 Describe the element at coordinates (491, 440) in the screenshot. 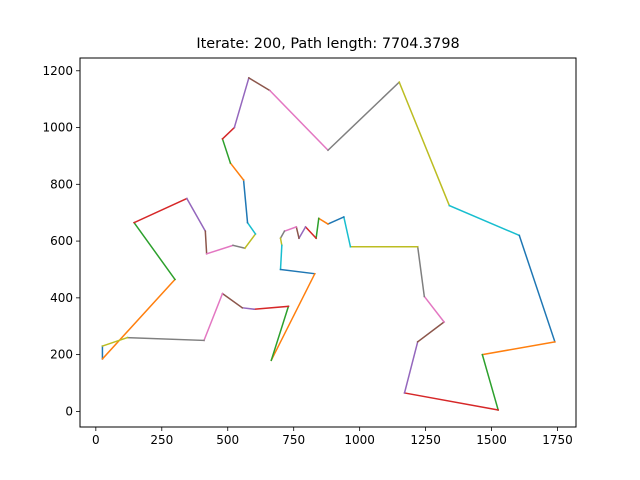

I see `x-tick-label: 1500` at that location.